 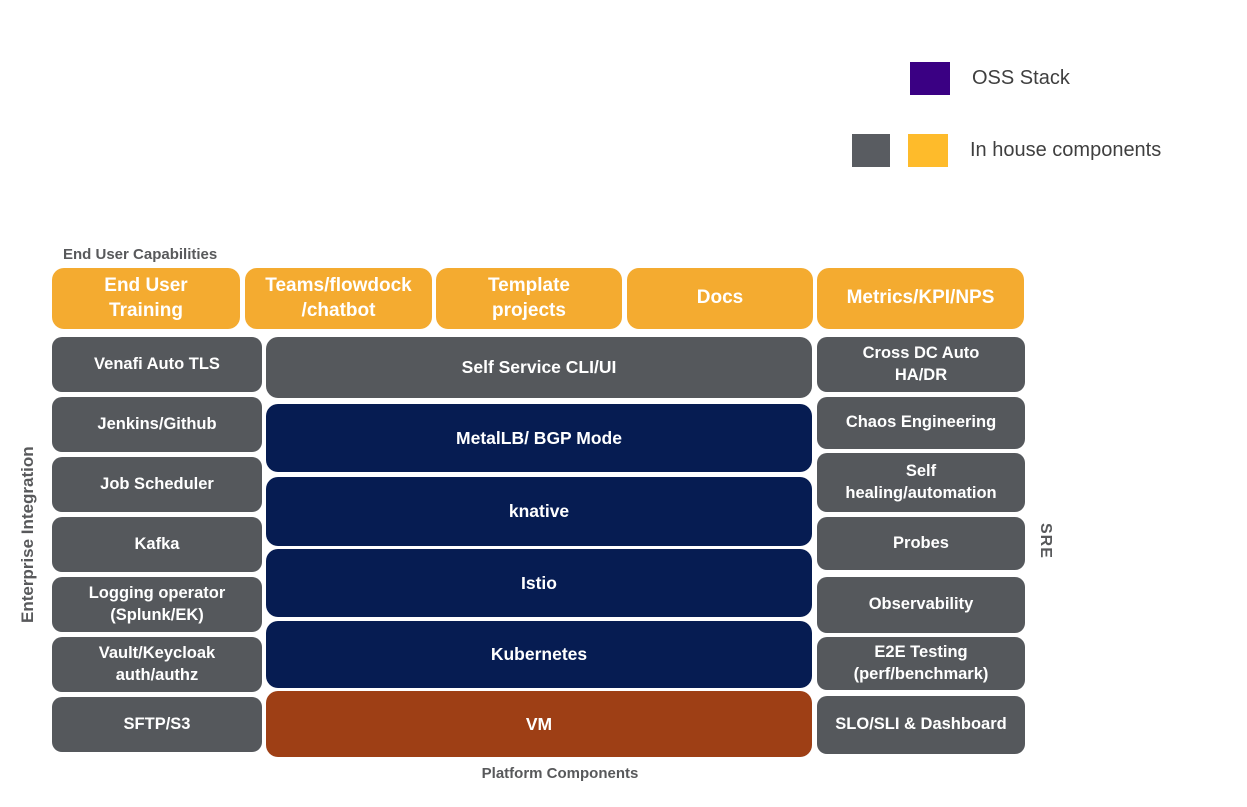 What do you see at coordinates (921, 423) in the screenshot?
I see `box-chaos-engineering: Chaos Engineering` at bounding box center [921, 423].